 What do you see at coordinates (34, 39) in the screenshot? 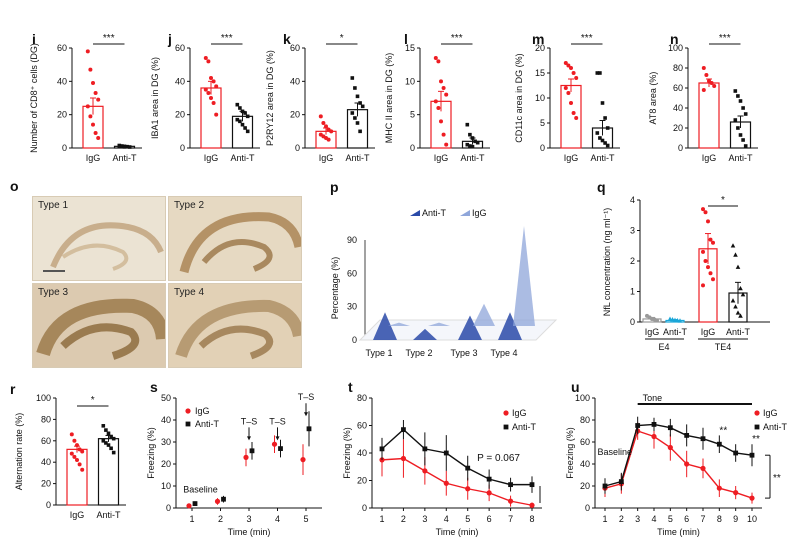
I see `panel-letter: i` at bounding box center [34, 39].